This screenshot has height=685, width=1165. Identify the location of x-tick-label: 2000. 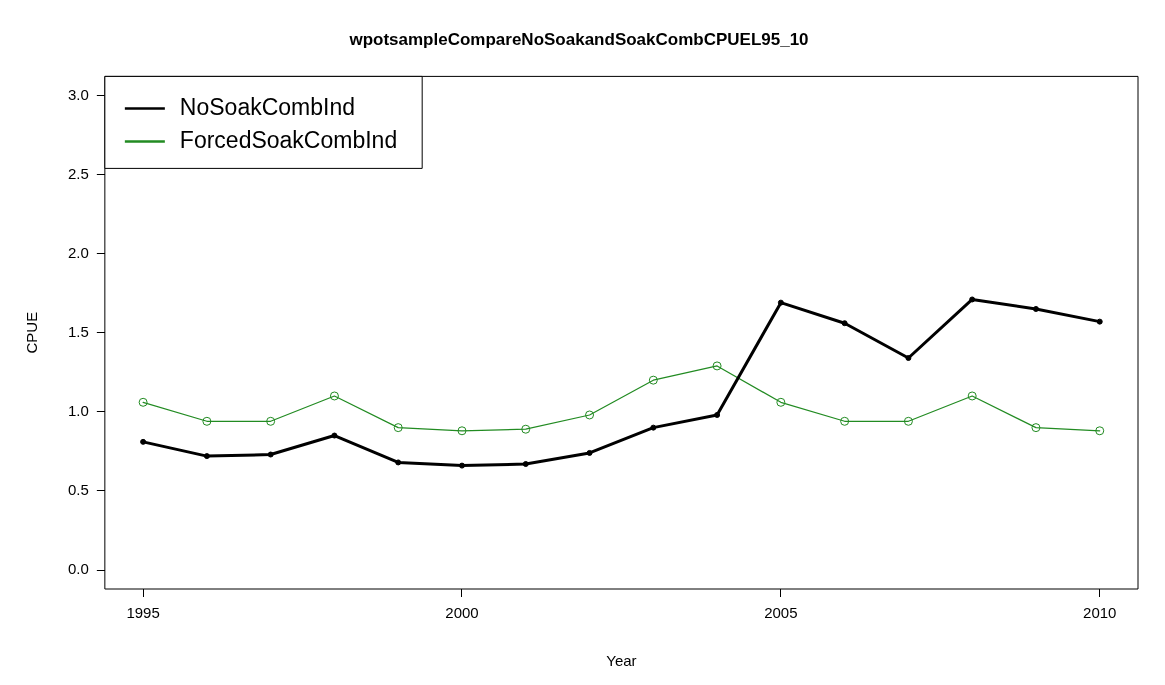
(462, 613).